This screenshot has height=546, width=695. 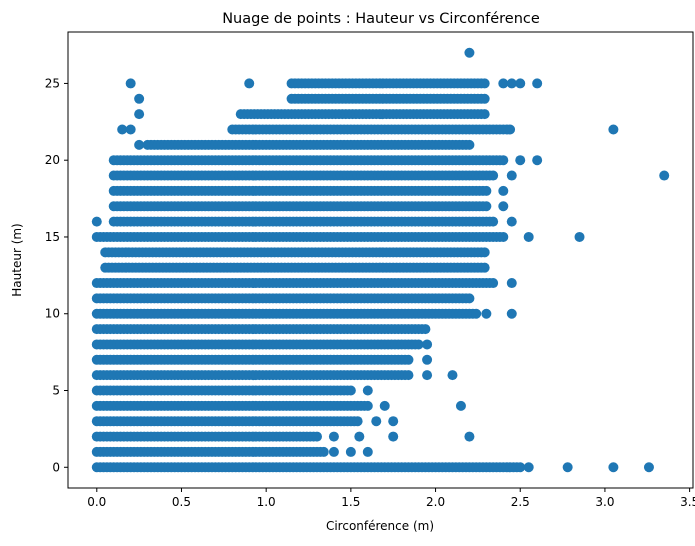 What do you see at coordinates (604, 502) in the screenshot?
I see `x-tick-label: 3.0` at bounding box center [604, 502].